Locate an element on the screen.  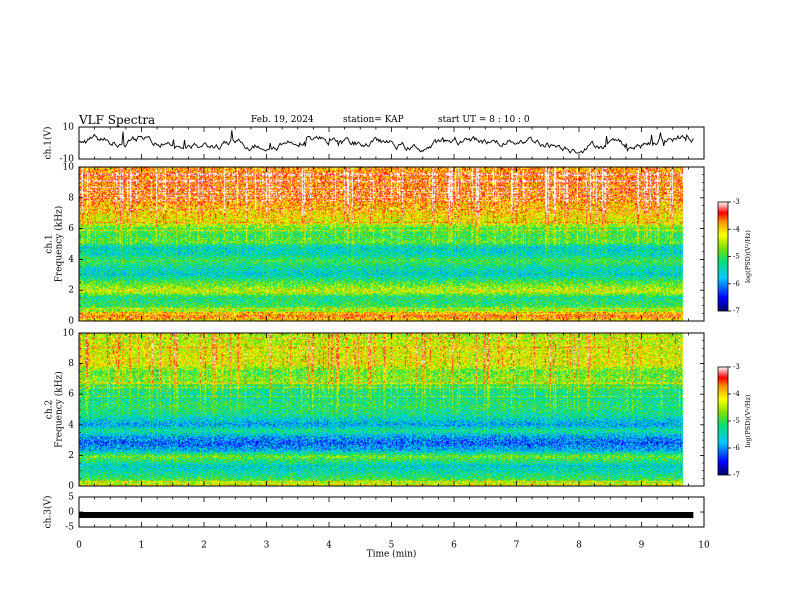
y-axis-label: ch.1 is located at coordinates (50, 243).